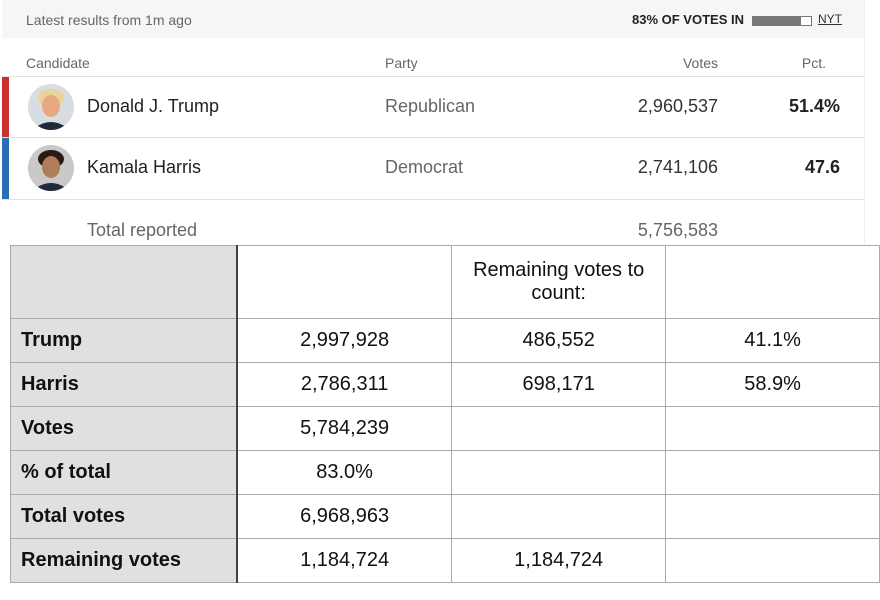 This screenshot has height=600, width=880. Describe the element at coordinates (344, 428) in the screenshot. I see `cell: 5,784,239` at that location.